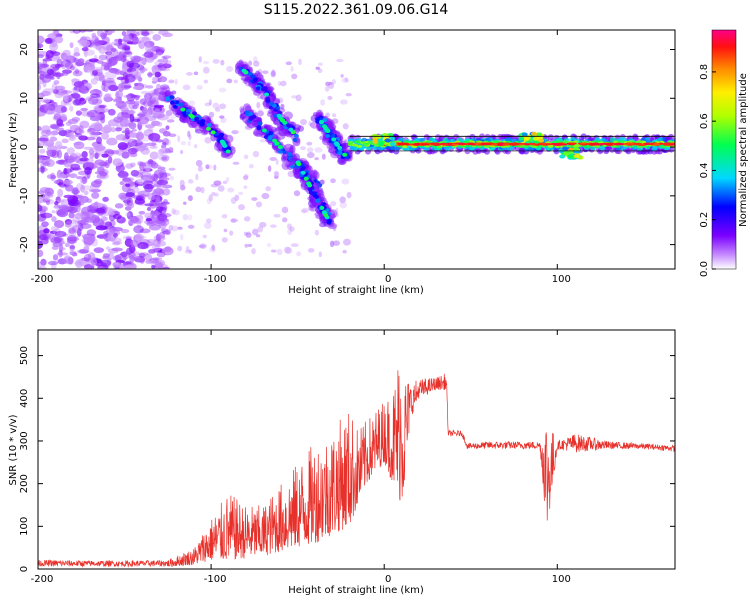 This screenshot has width=750, height=600. What do you see at coordinates (42, 279) in the screenshot?
I see `spectrogram-xtick-label: -200` at bounding box center [42, 279].